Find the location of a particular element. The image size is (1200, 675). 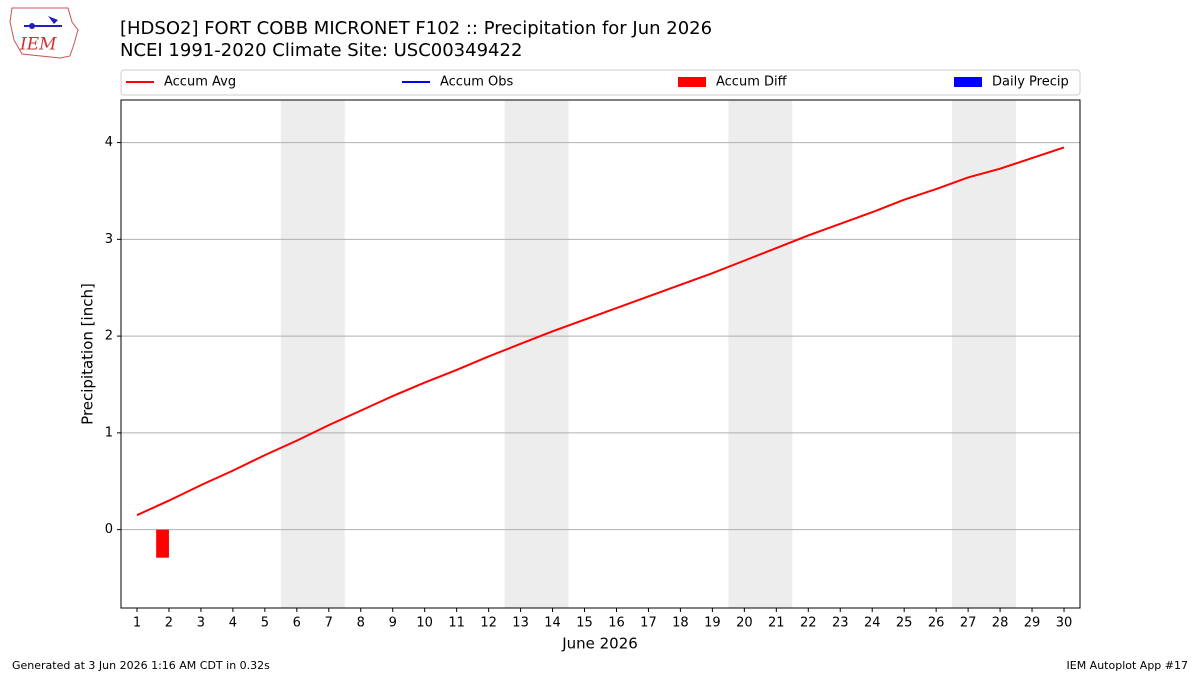

x-tick-label: 11 is located at coordinates (456, 623).